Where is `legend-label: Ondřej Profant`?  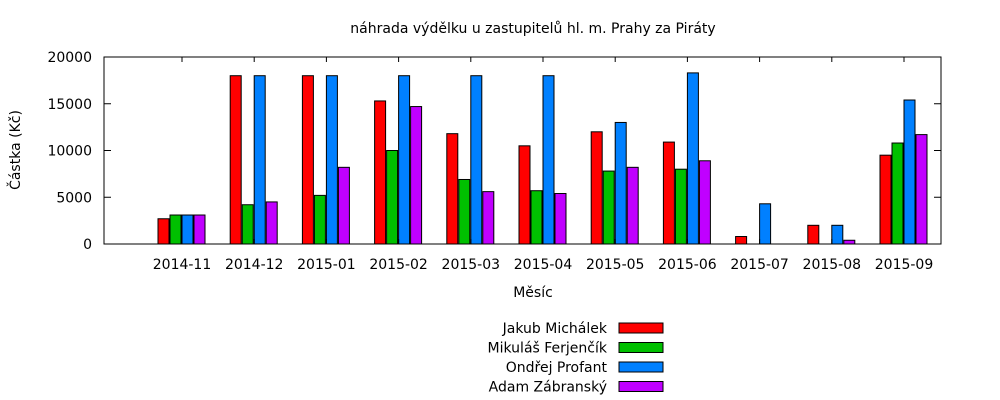
legend-label: Ondřej Profant is located at coordinates (557, 368).